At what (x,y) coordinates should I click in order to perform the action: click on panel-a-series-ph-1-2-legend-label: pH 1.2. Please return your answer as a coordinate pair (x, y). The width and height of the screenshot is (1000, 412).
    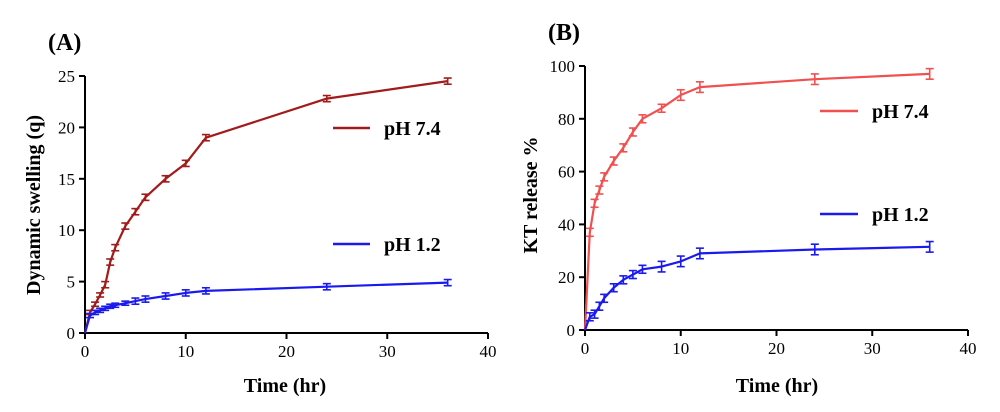
    Looking at the image, I should click on (412, 245).